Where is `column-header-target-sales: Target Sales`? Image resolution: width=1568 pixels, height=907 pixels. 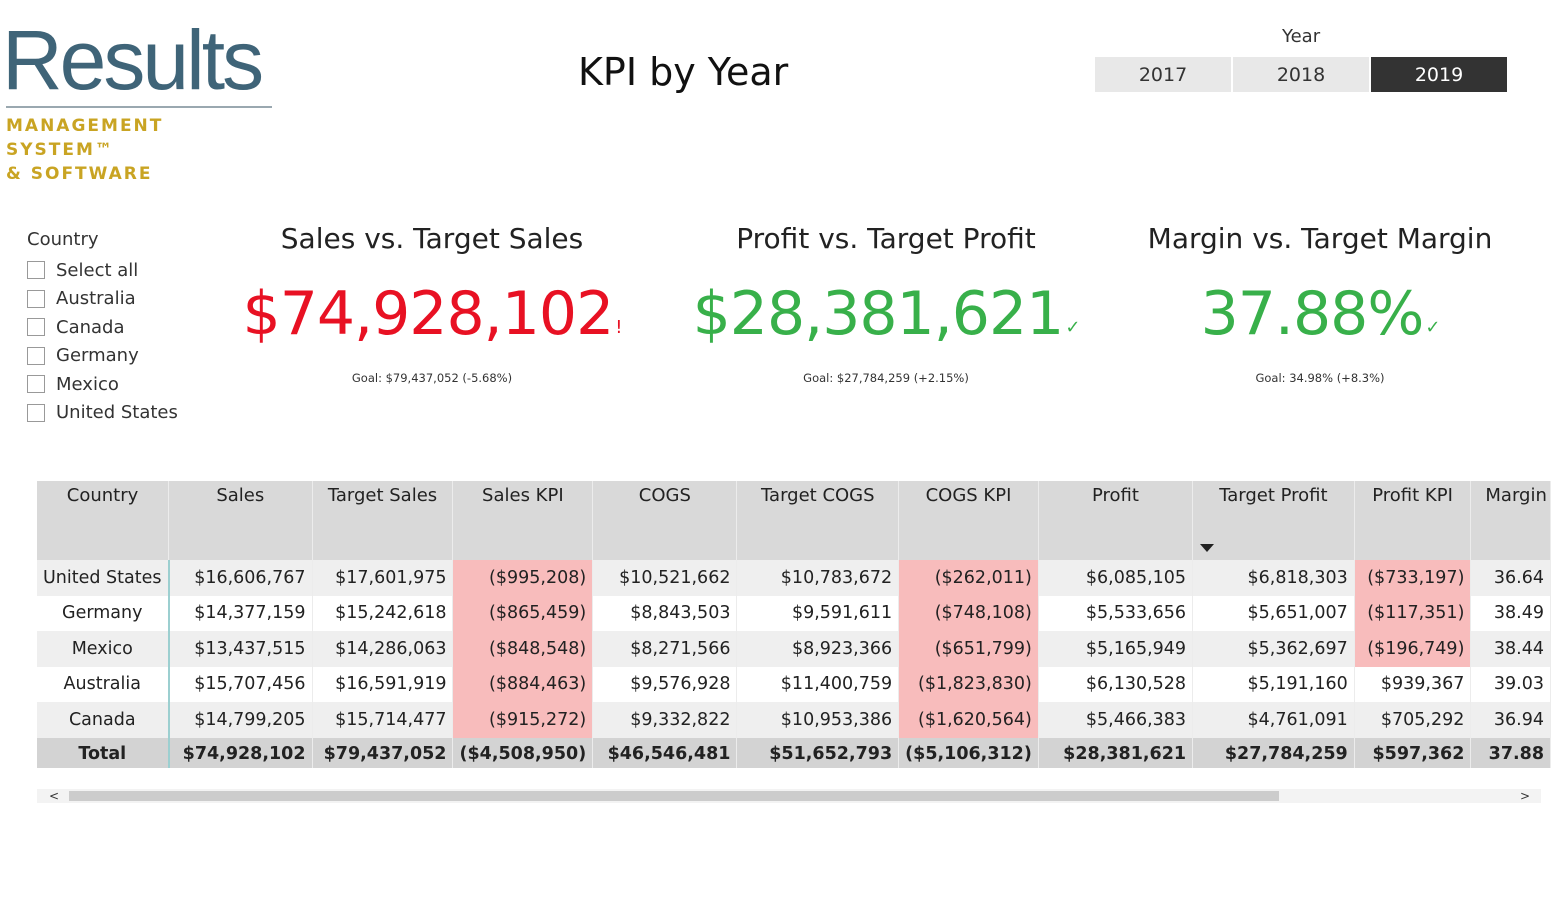 column-header-target-sales: Target Sales is located at coordinates (383, 520).